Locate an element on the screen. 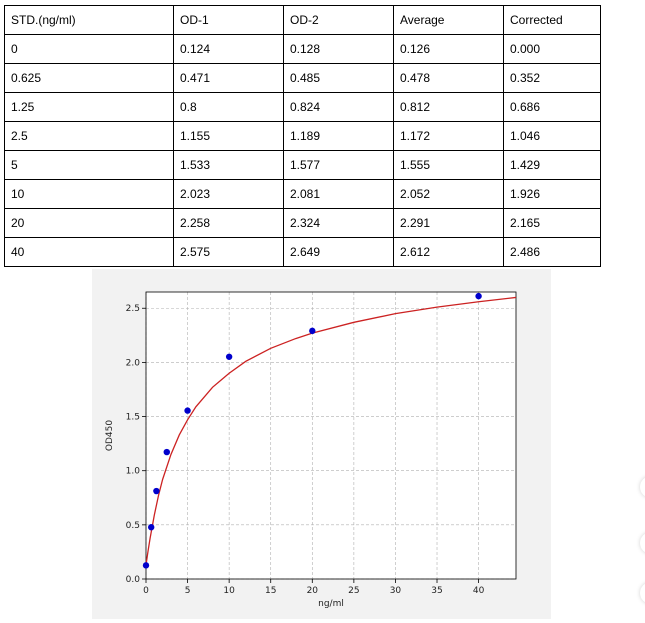  table-cell: 10 is located at coordinates (89, 194).